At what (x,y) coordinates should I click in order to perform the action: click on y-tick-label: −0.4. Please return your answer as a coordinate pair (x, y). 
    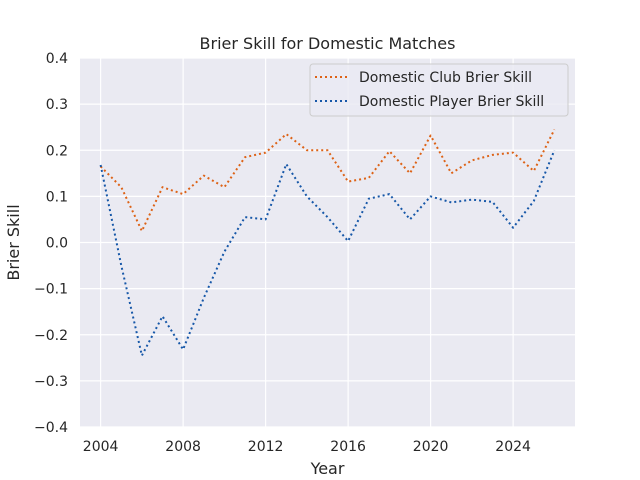
    Looking at the image, I should click on (51, 428).